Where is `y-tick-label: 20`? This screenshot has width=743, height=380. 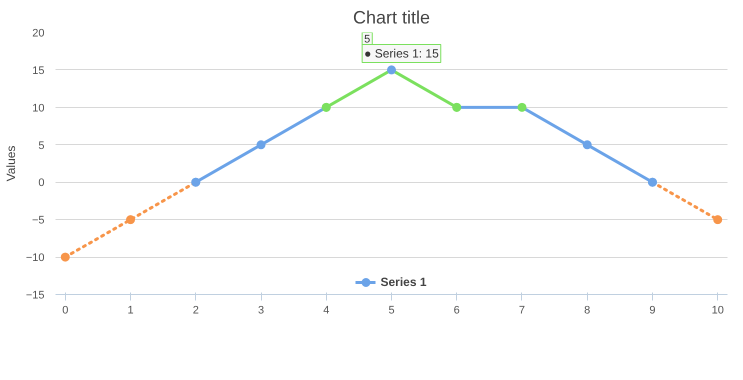
y-tick-label: 20 is located at coordinates (38, 34).